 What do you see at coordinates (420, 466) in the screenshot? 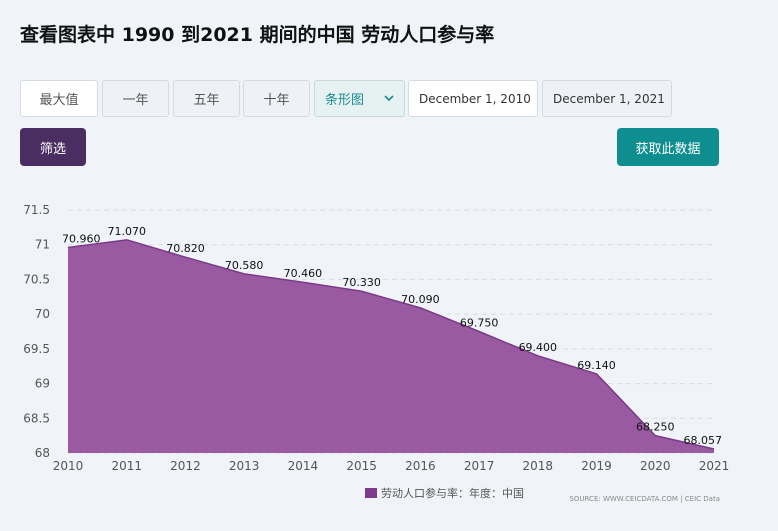
I see `x-tick-label: 2016` at bounding box center [420, 466].